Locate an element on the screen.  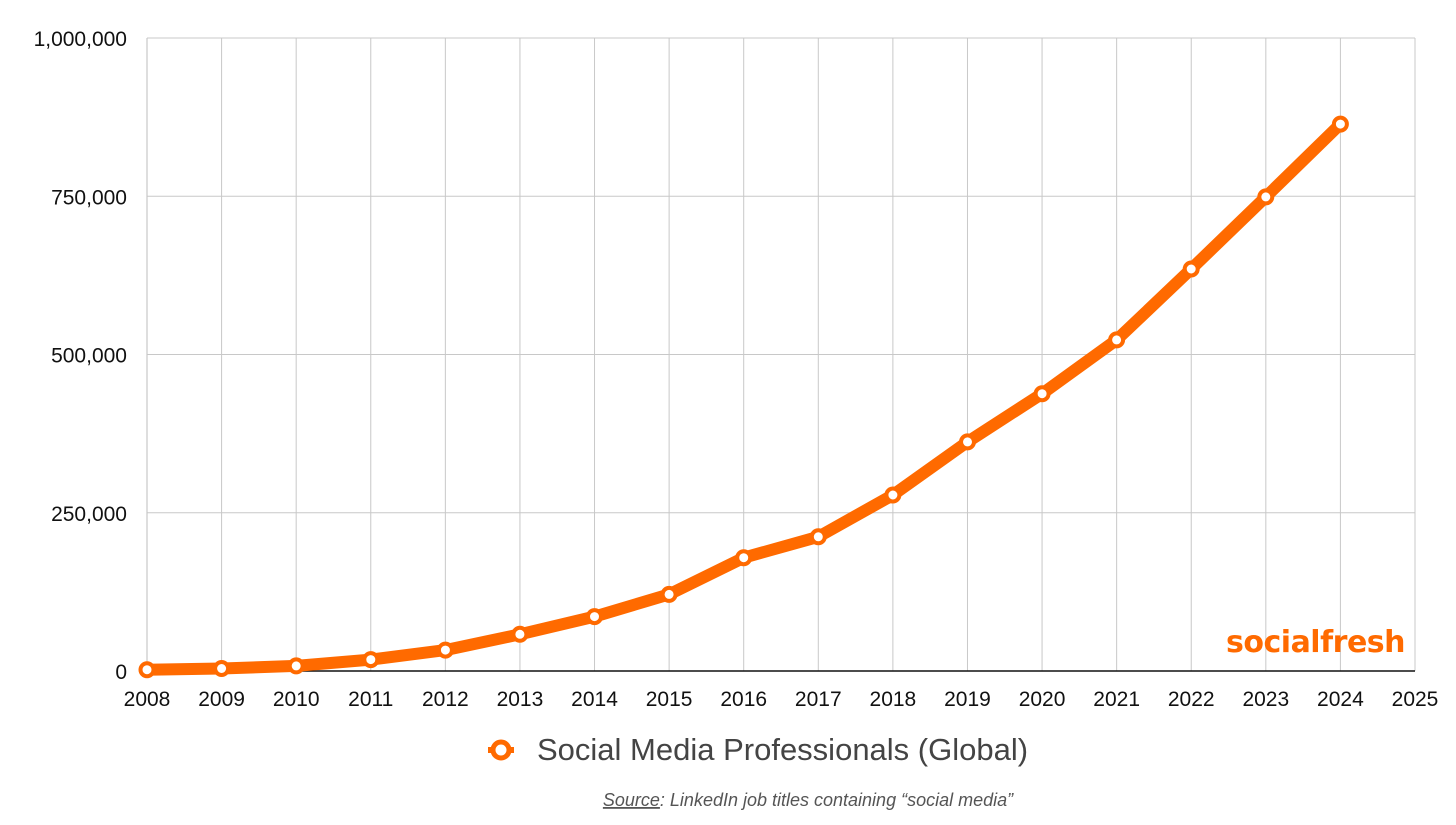
y-tick-label: 1,000,000 is located at coordinates (80, 39).